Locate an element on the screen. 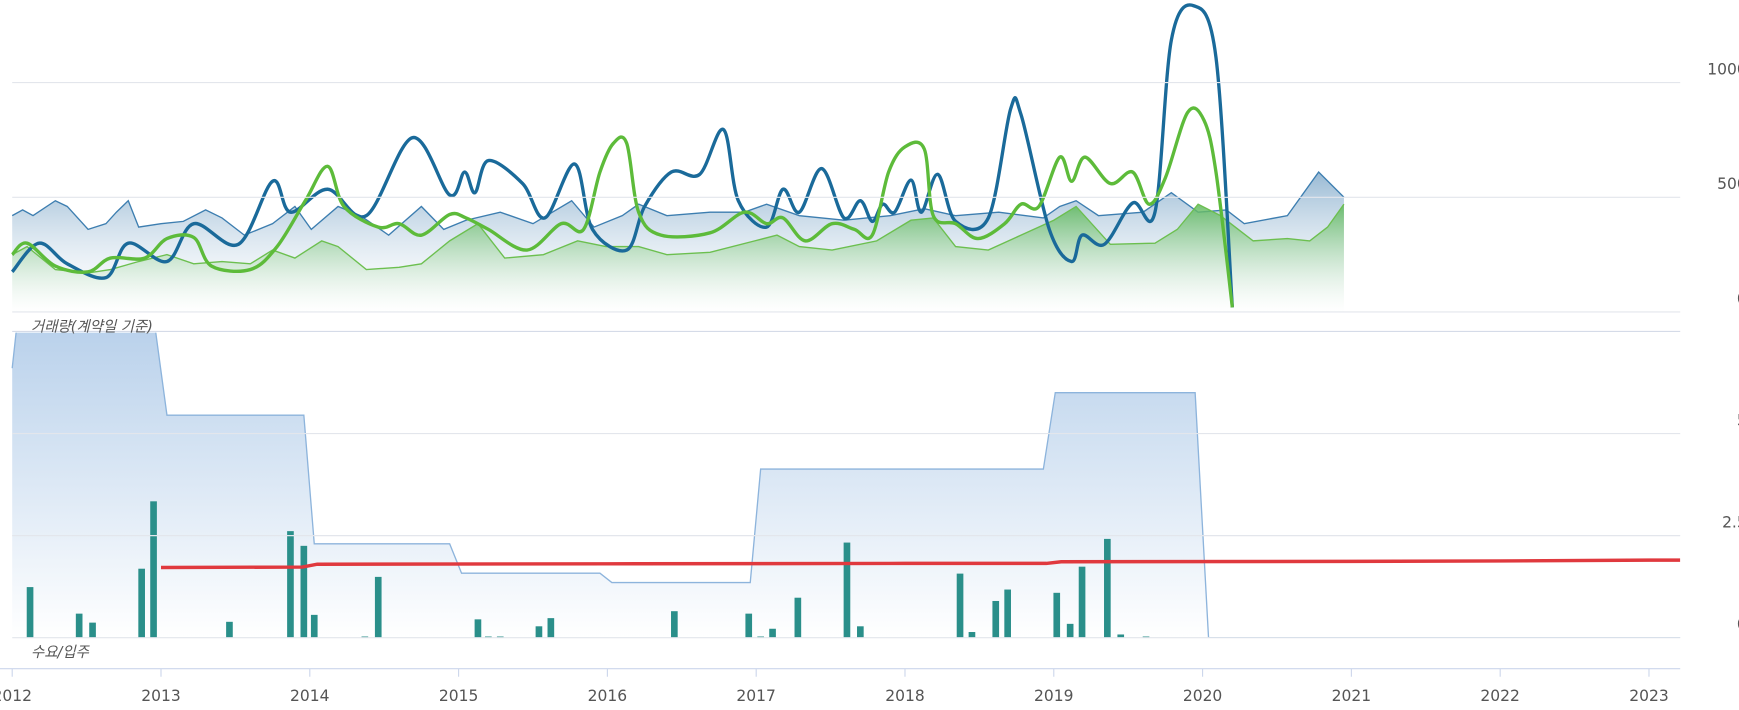  area-fill is located at coordinates (678, 258).